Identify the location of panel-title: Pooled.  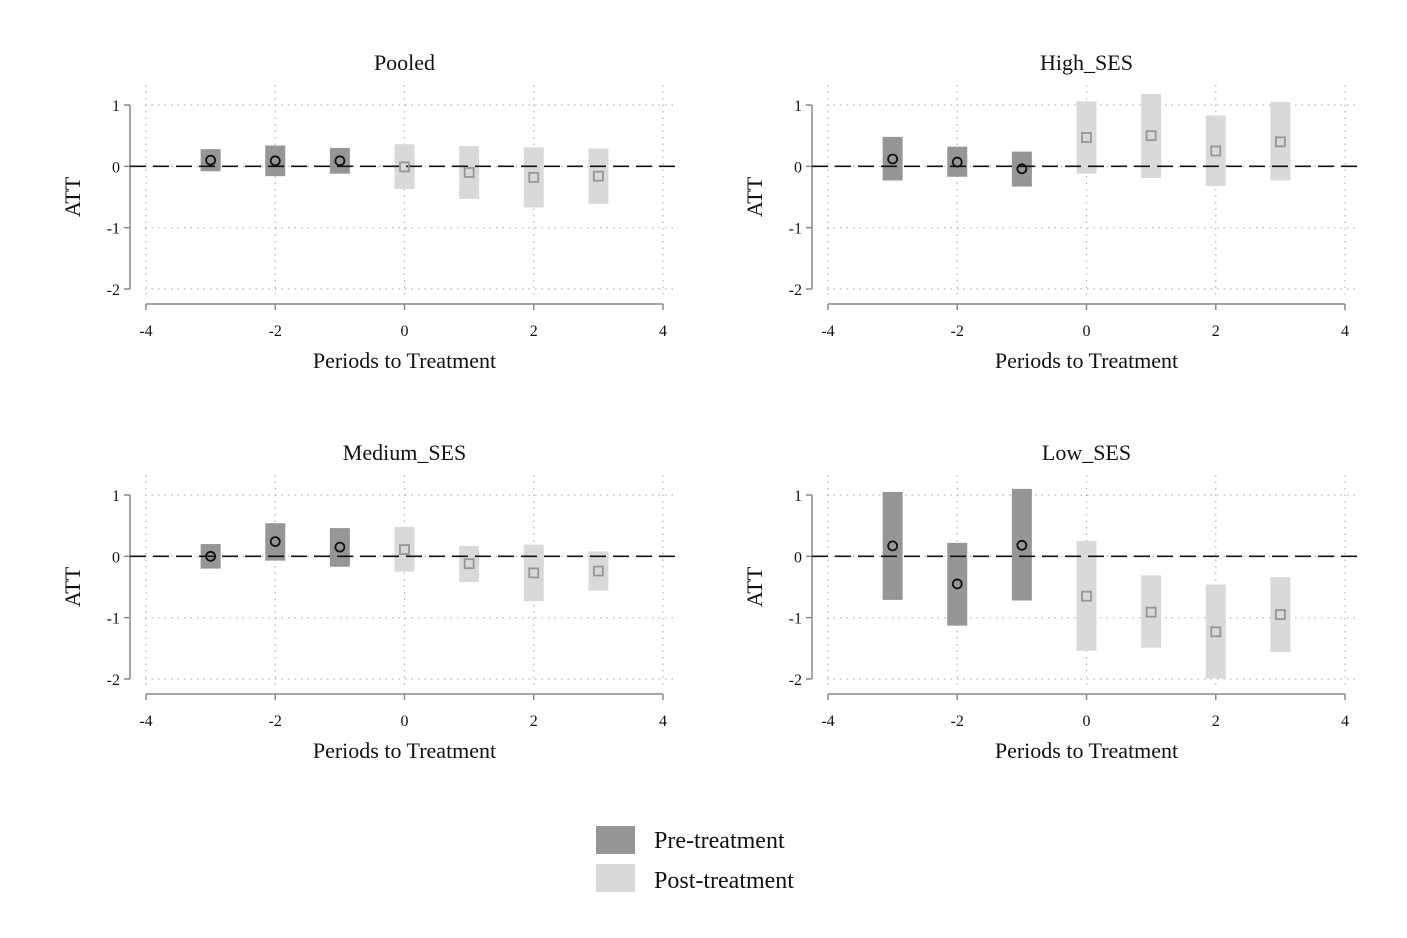
(404, 62).